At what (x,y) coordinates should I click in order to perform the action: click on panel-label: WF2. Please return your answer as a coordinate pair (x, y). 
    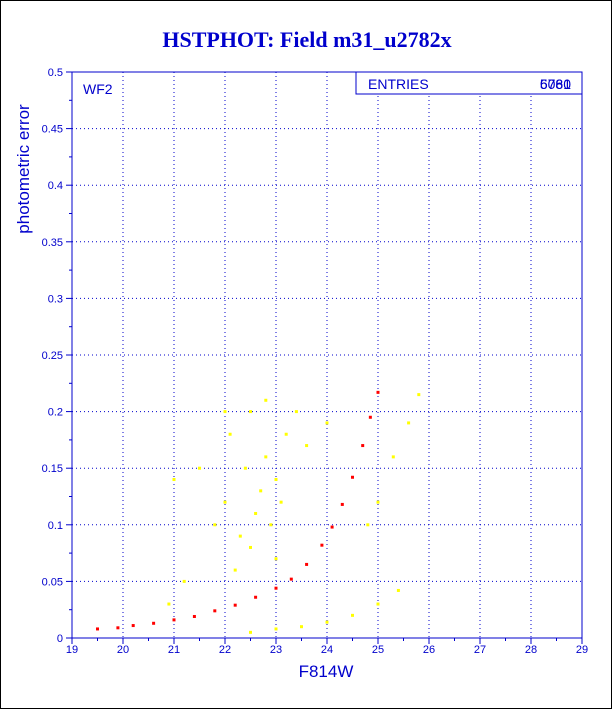
    Looking at the image, I should click on (98, 89).